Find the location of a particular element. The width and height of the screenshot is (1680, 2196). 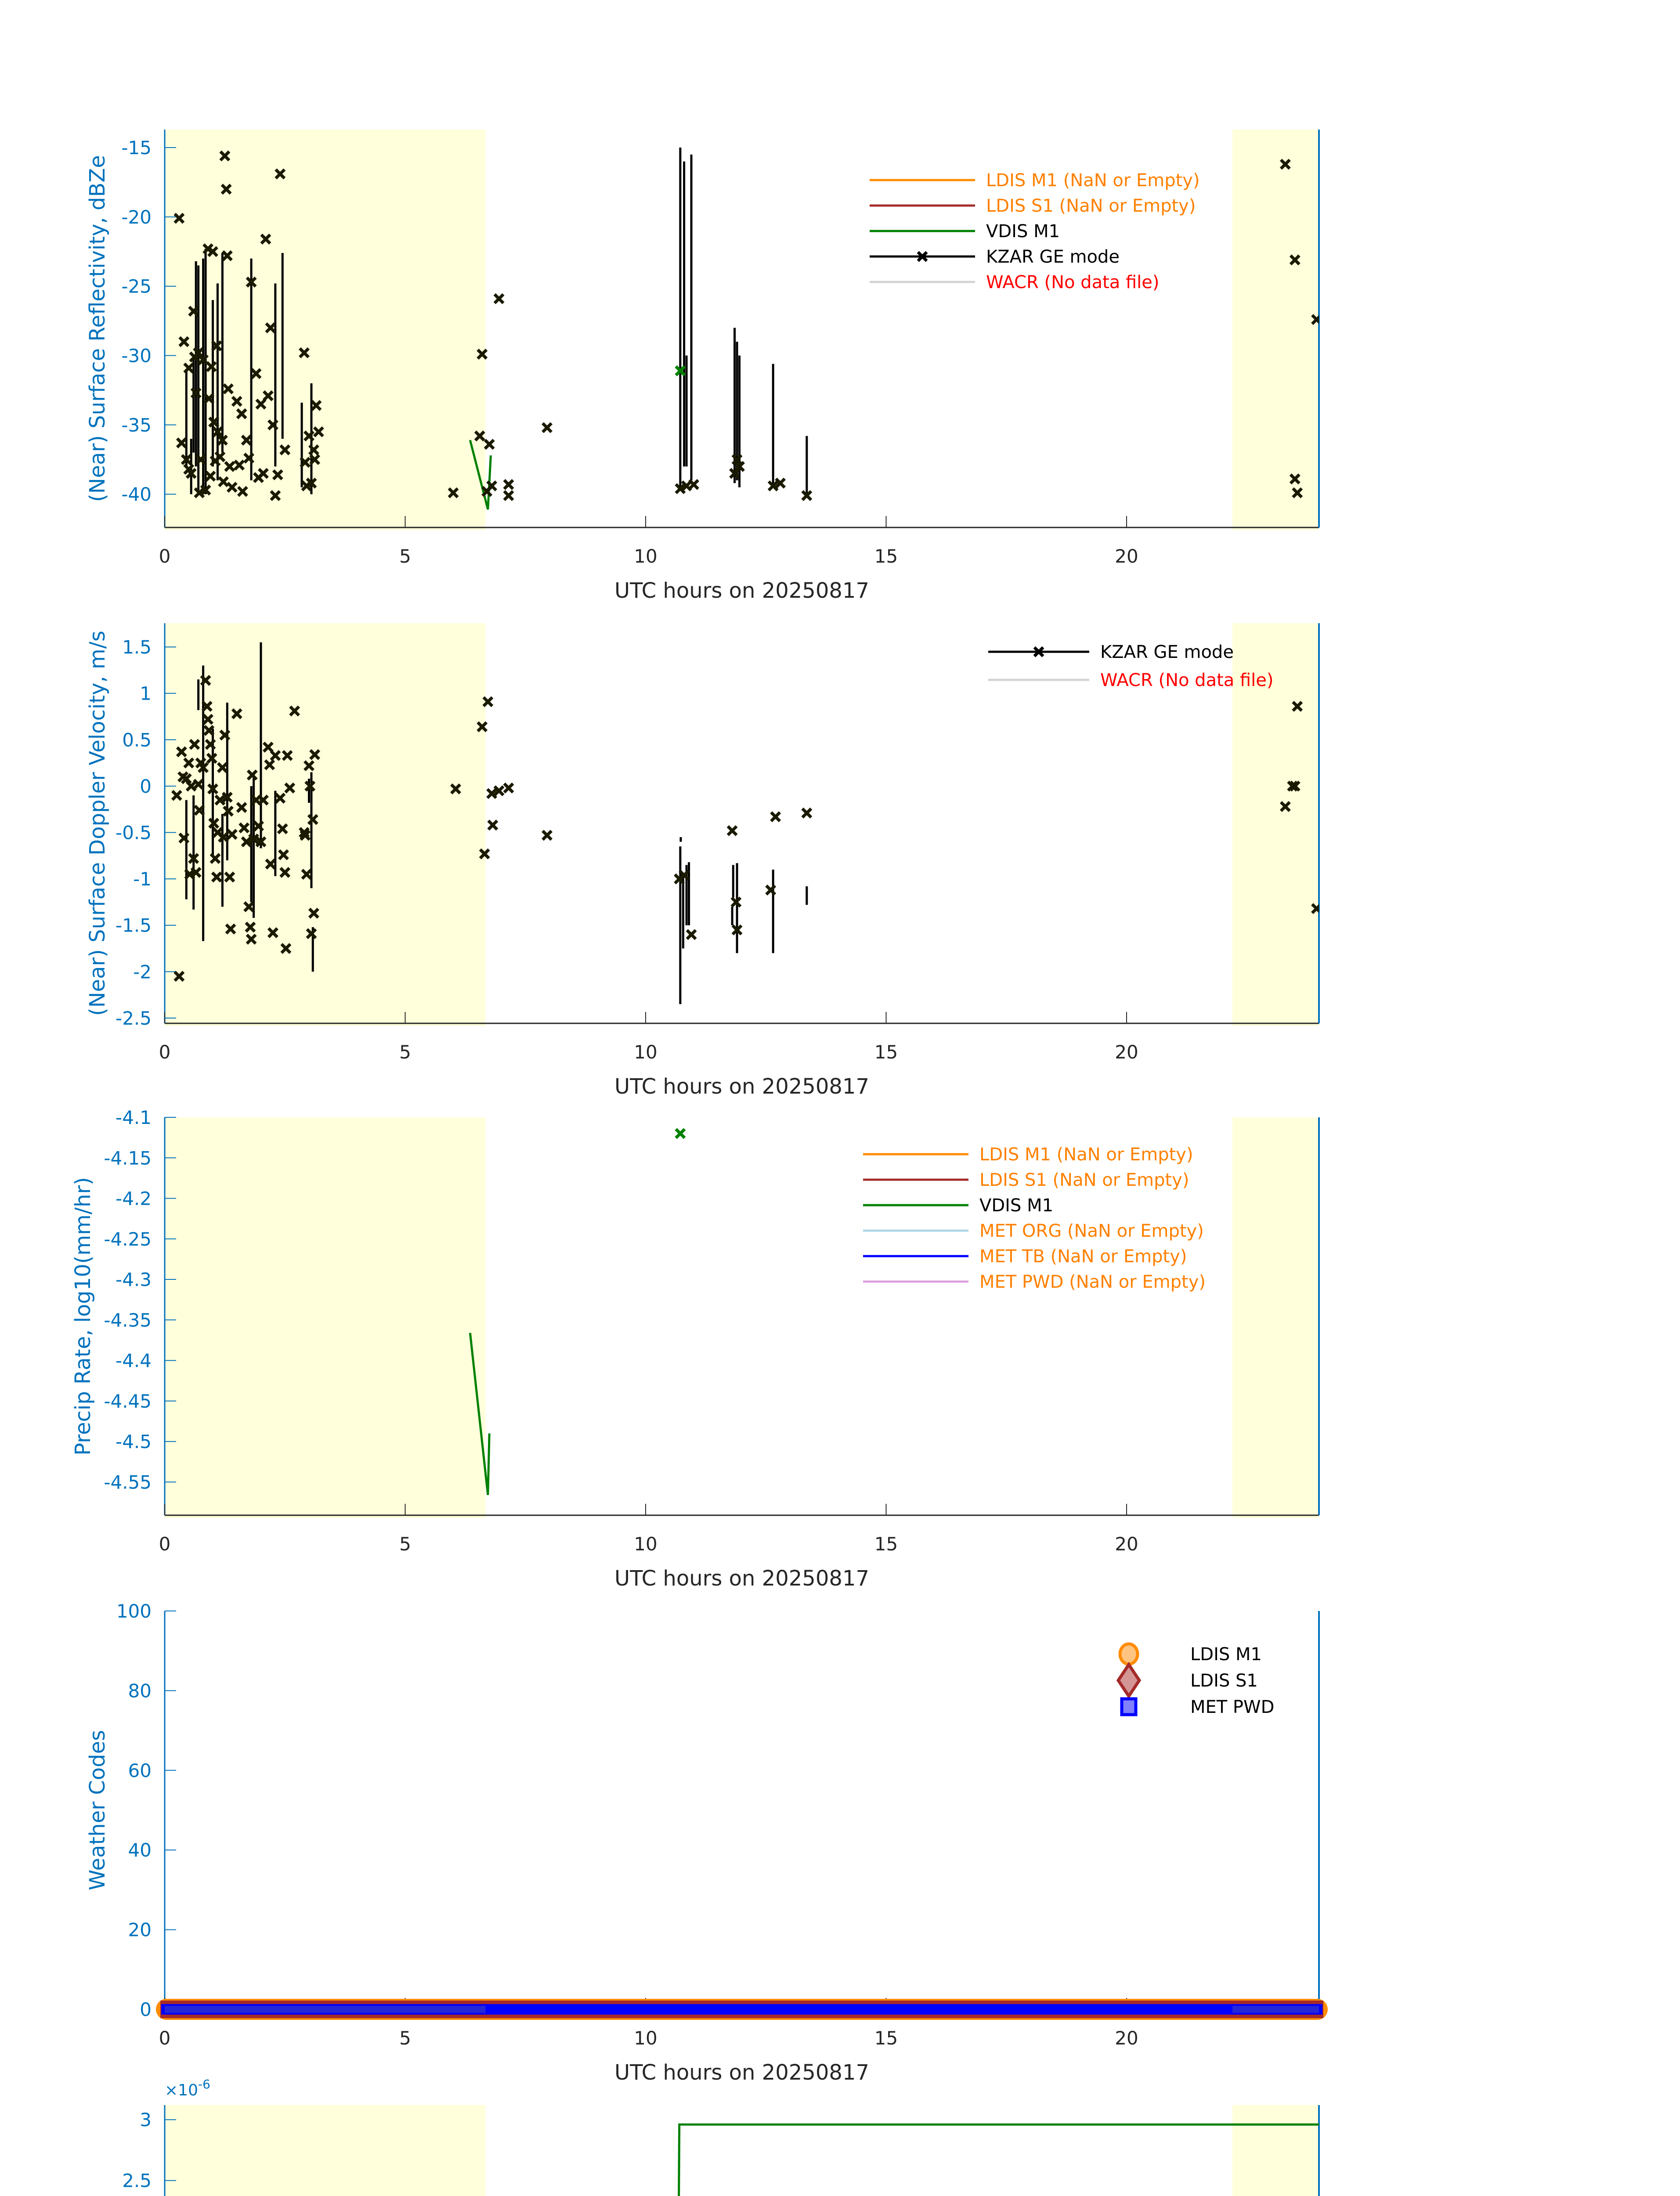

legend-label: VDIS M1 is located at coordinates (1023, 231).